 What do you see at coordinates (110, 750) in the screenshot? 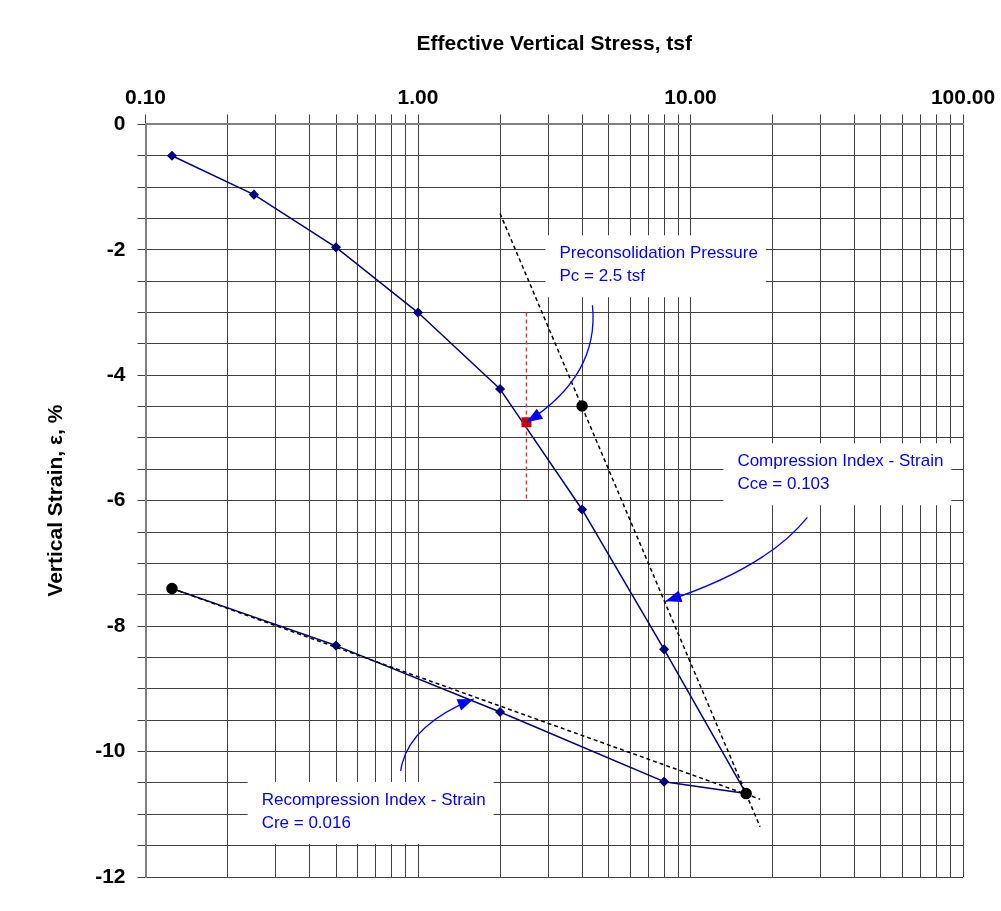
I see `y-tick-label: -10` at bounding box center [110, 750].